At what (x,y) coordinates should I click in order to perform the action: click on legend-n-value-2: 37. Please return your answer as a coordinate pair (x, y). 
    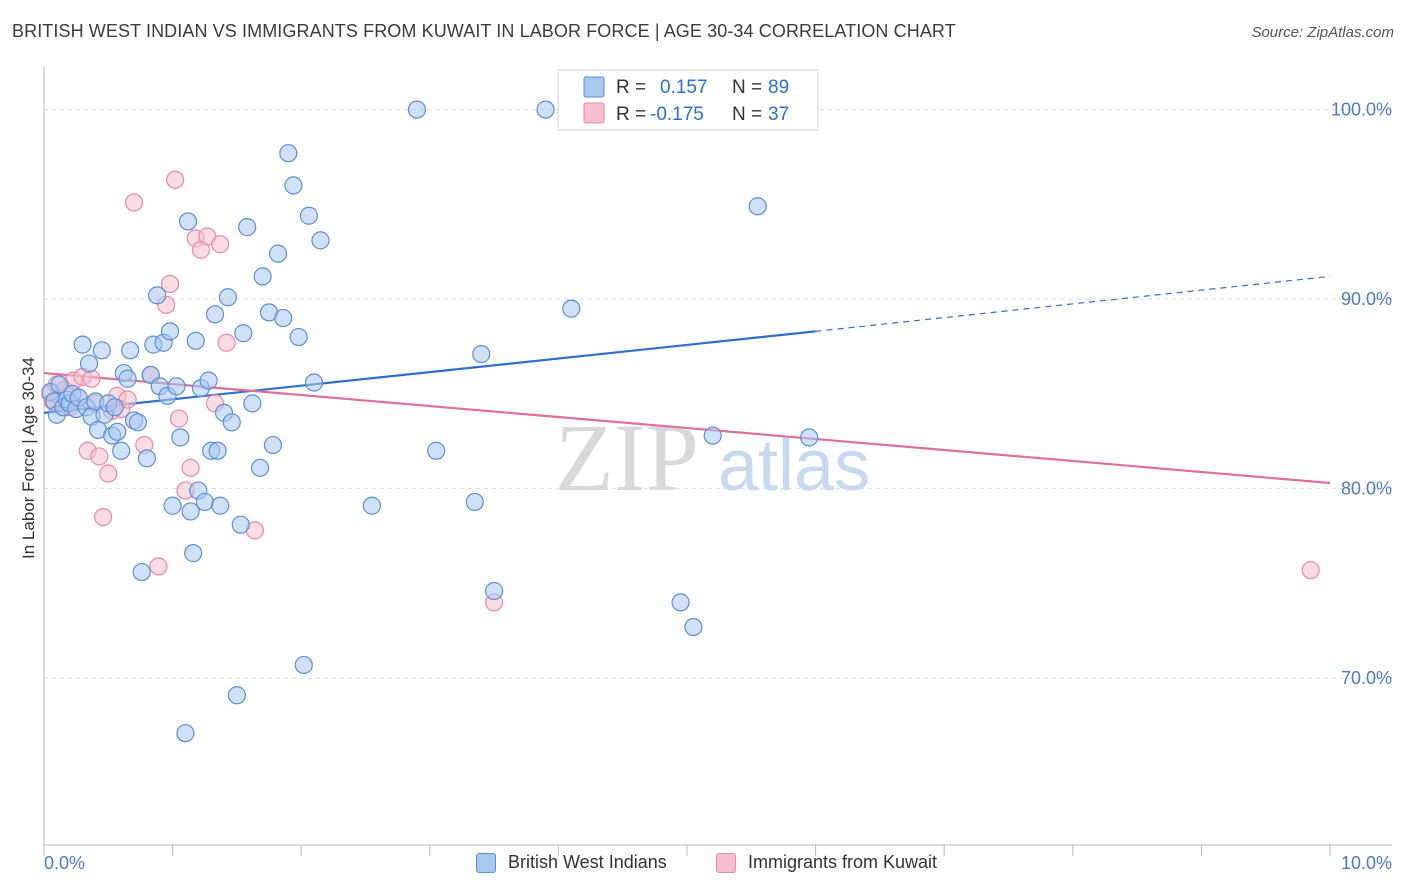
    Looking at the image, I should click on (778, 114).